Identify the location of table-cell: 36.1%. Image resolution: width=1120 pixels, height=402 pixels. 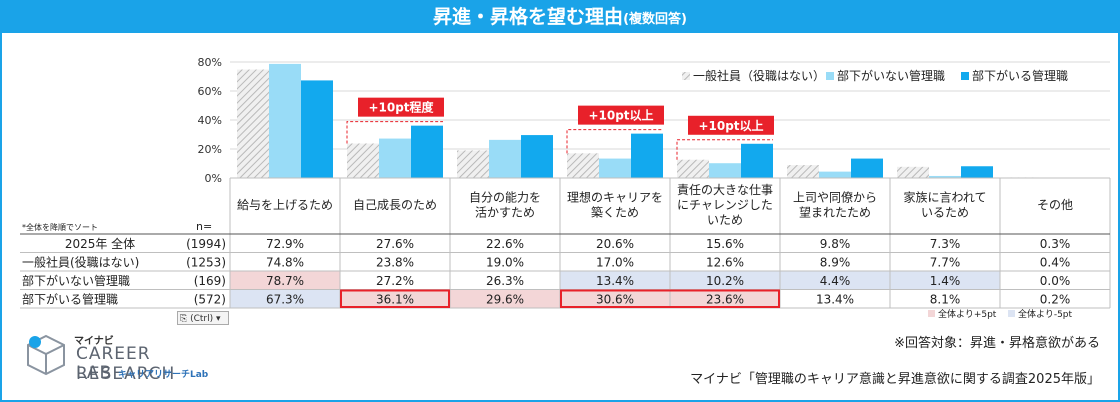
(395, 300).